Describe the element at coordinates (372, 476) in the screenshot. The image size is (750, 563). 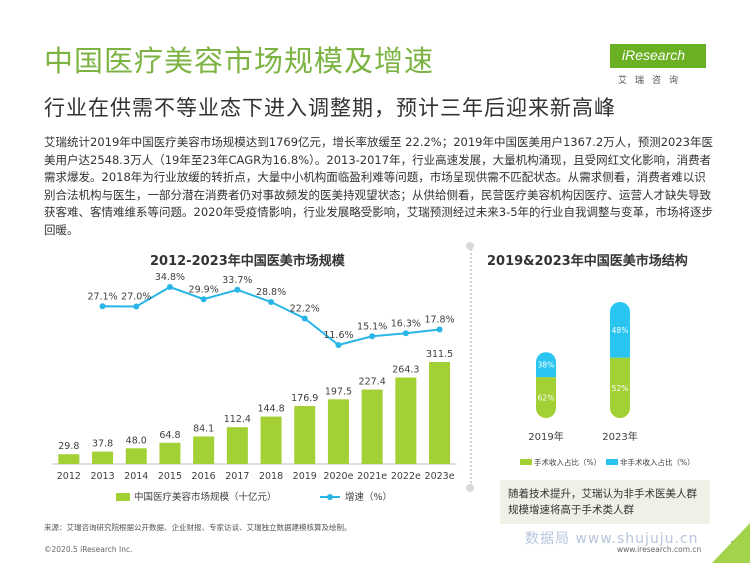
I see `x-tick-2021e: 2021e` at that location.